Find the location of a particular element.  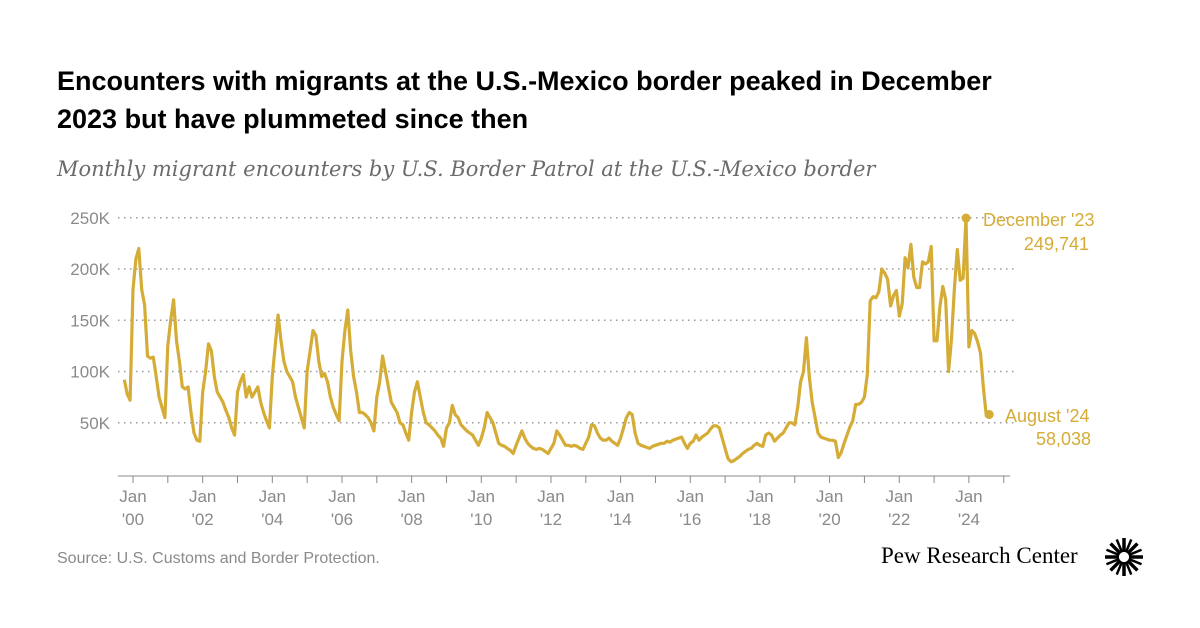

annotation-label: August '24 is located at coordinates (1047, 416).